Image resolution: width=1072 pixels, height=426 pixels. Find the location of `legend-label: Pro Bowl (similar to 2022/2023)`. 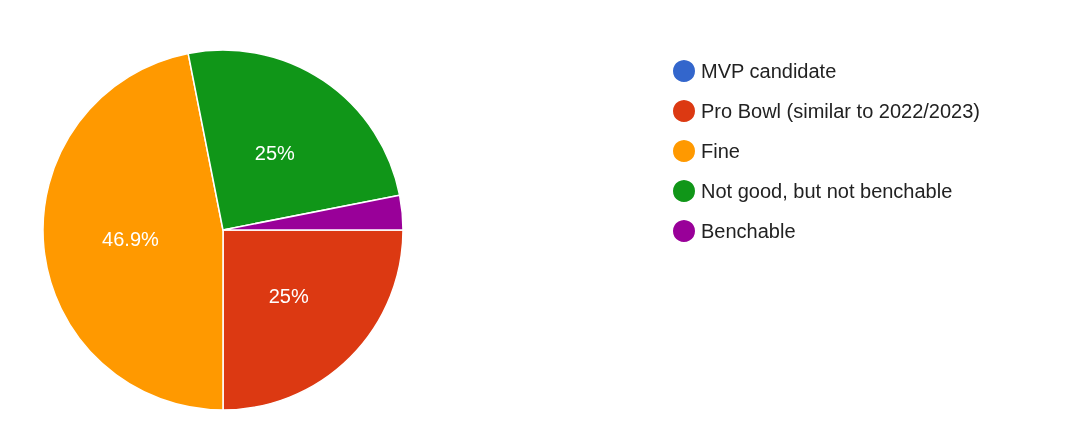

legend-label: Pro Bowl (similar to 2022/2023) is located at coordinates (841, 111).